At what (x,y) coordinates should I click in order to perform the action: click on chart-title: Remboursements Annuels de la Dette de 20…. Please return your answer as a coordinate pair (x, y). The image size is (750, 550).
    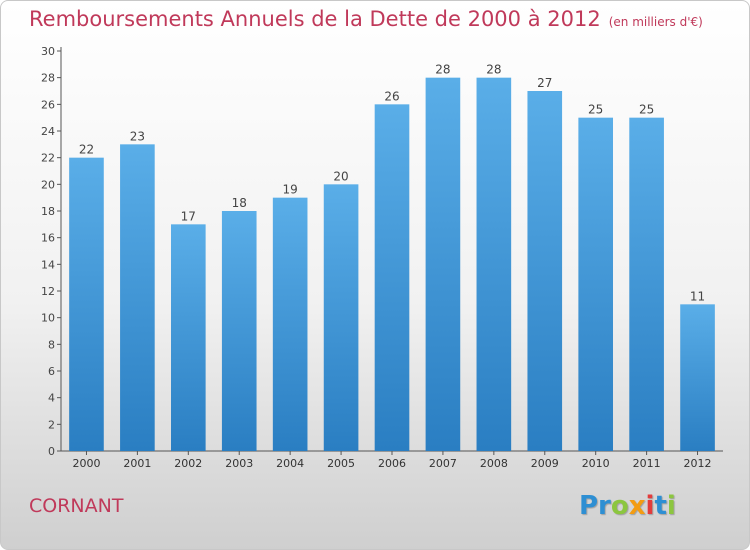
    Looking at the image, I should click on (366, 19).